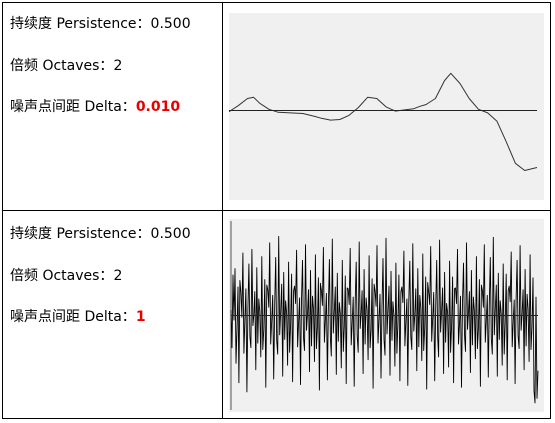  I want to click on delta-value: 1, so click(140, 317).